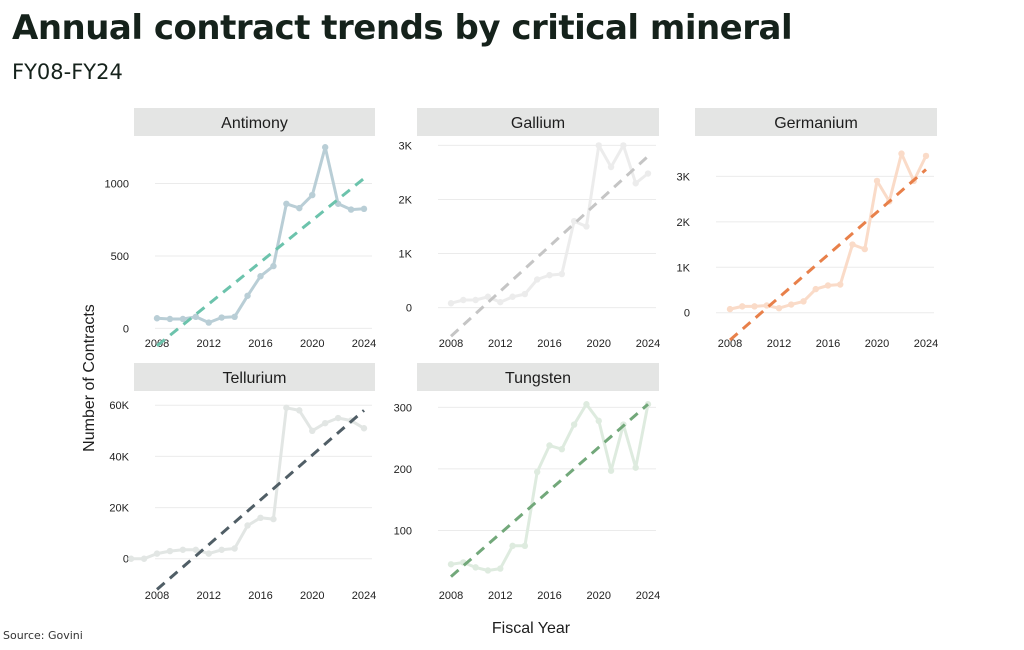 The image size is (1024, 650). What do you see at coordinates (549, 596) in the screenshot?
I see `tungsten-x-tick-label: 2016` at bounding box center [549, 596].